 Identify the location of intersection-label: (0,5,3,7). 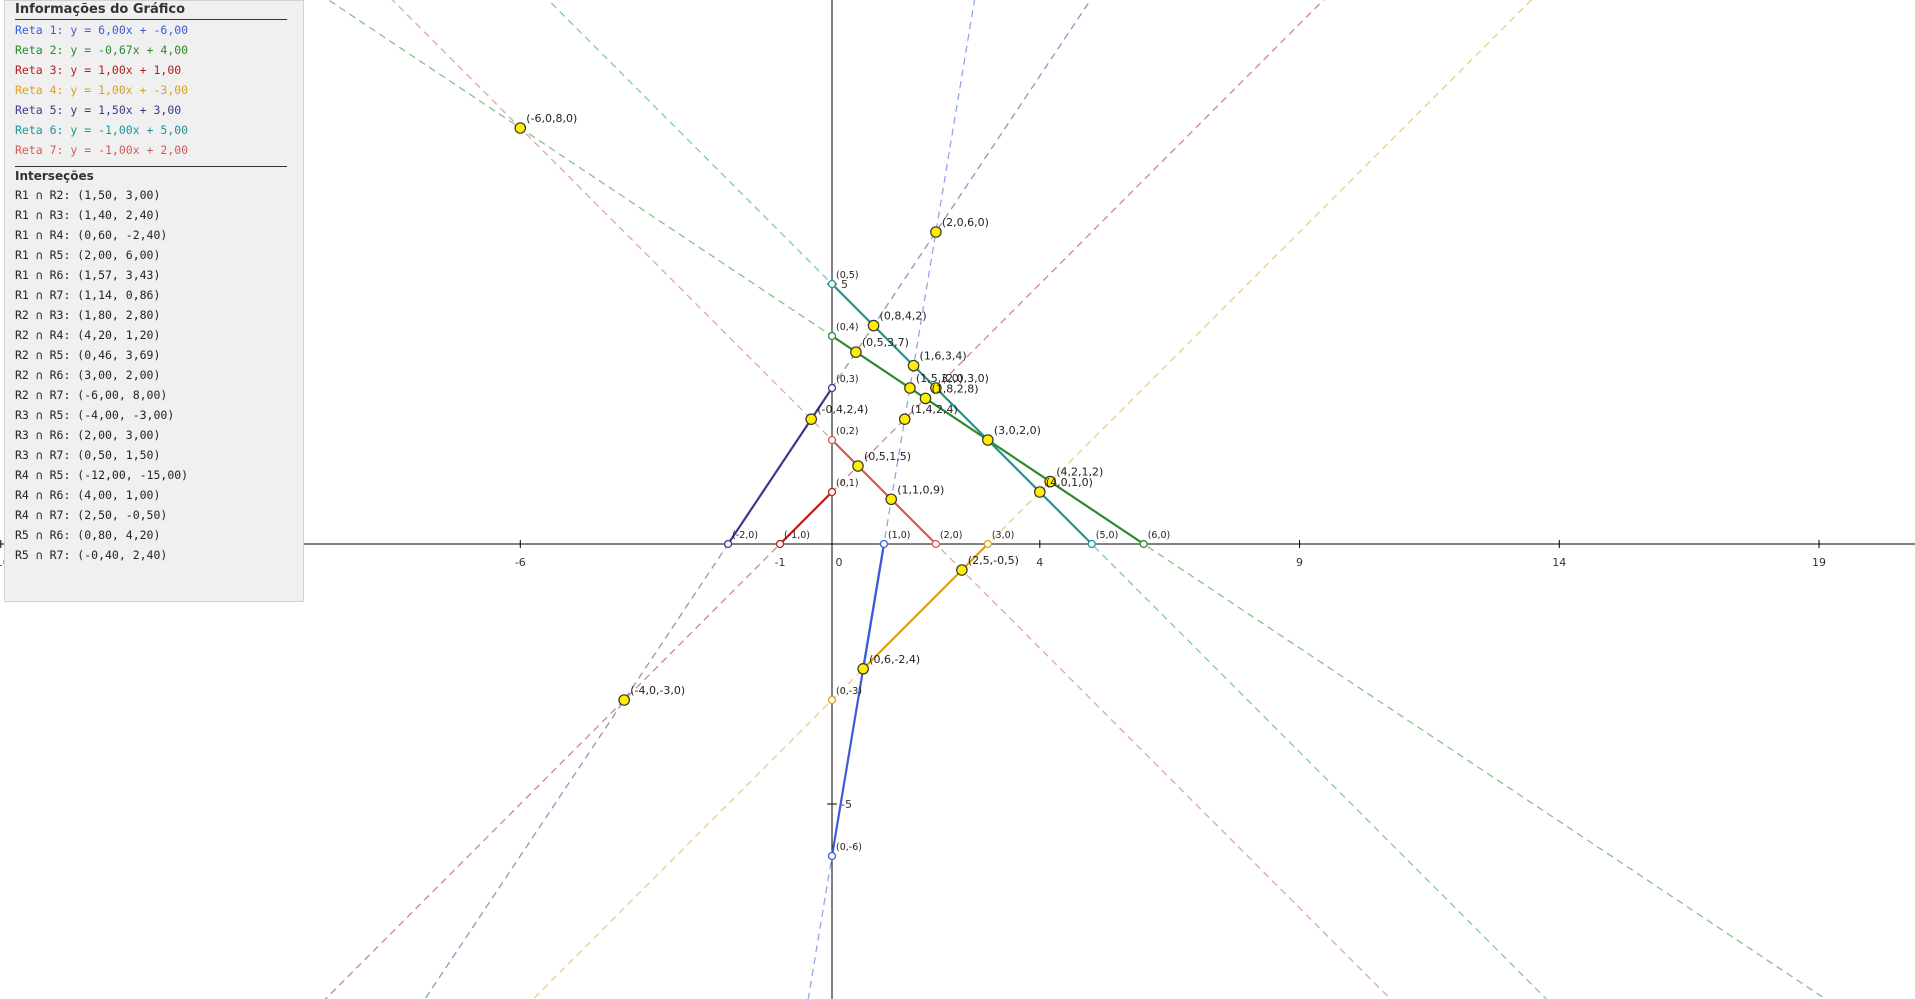
(885, 342).